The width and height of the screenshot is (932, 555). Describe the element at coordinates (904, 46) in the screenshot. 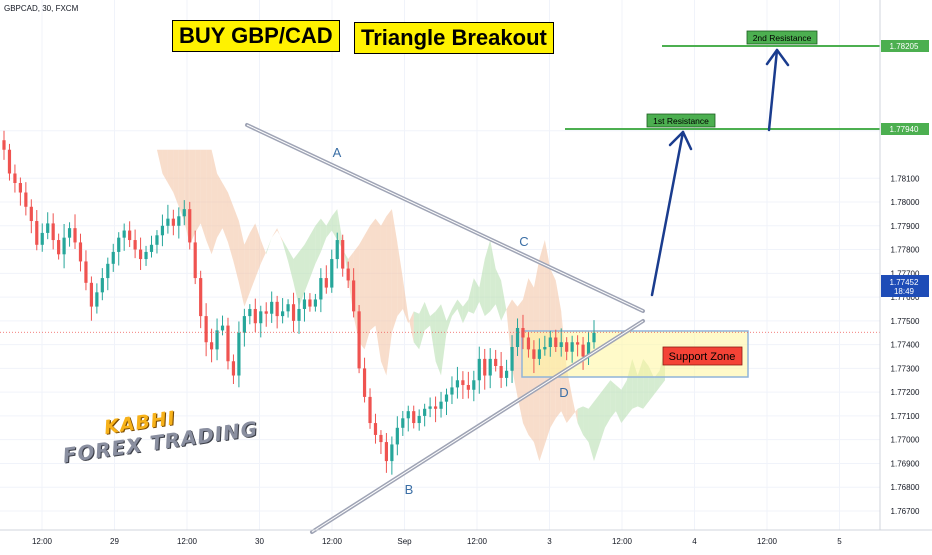

I see `resistance-2-price: 1.78205` at that location.